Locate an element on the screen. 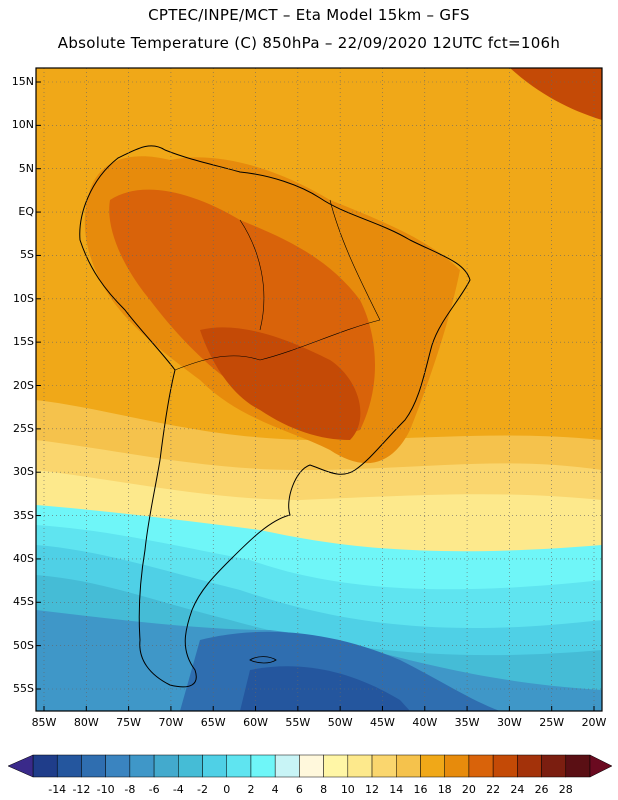 This screenshot has height=800, width=618. colorbar-label: -10 is located at coordinates (105, 789).